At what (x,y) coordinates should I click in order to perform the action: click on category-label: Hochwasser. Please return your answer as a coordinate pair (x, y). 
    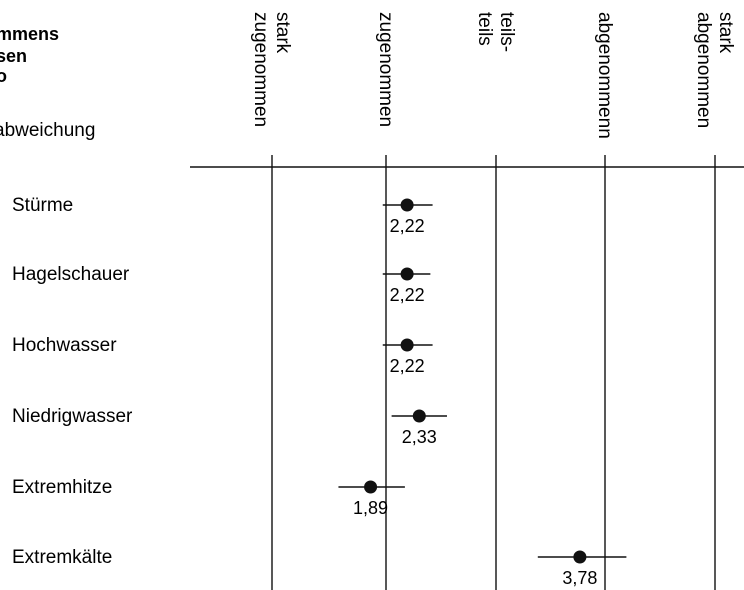
    Looking at the image, I should click on (64, 345).